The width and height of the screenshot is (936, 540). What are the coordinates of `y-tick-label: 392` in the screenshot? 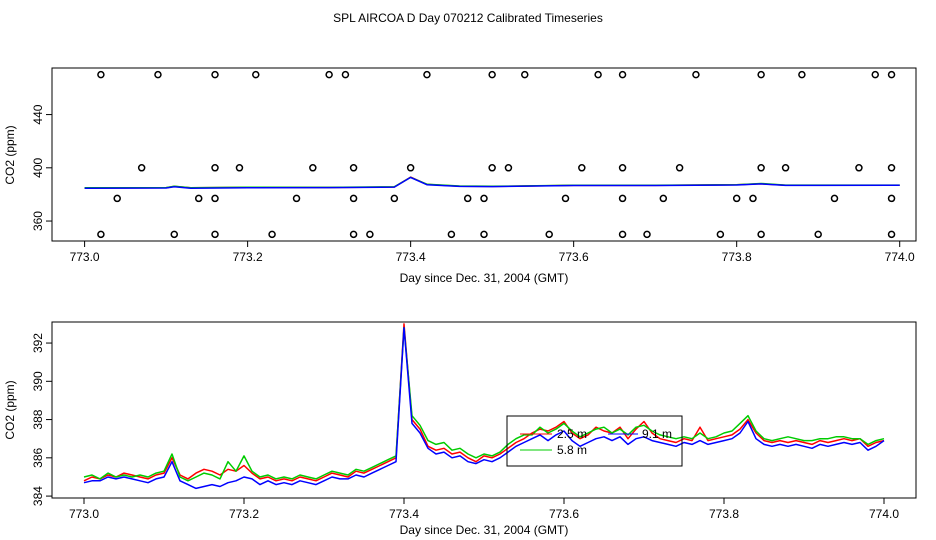 It's located at (38, 343).